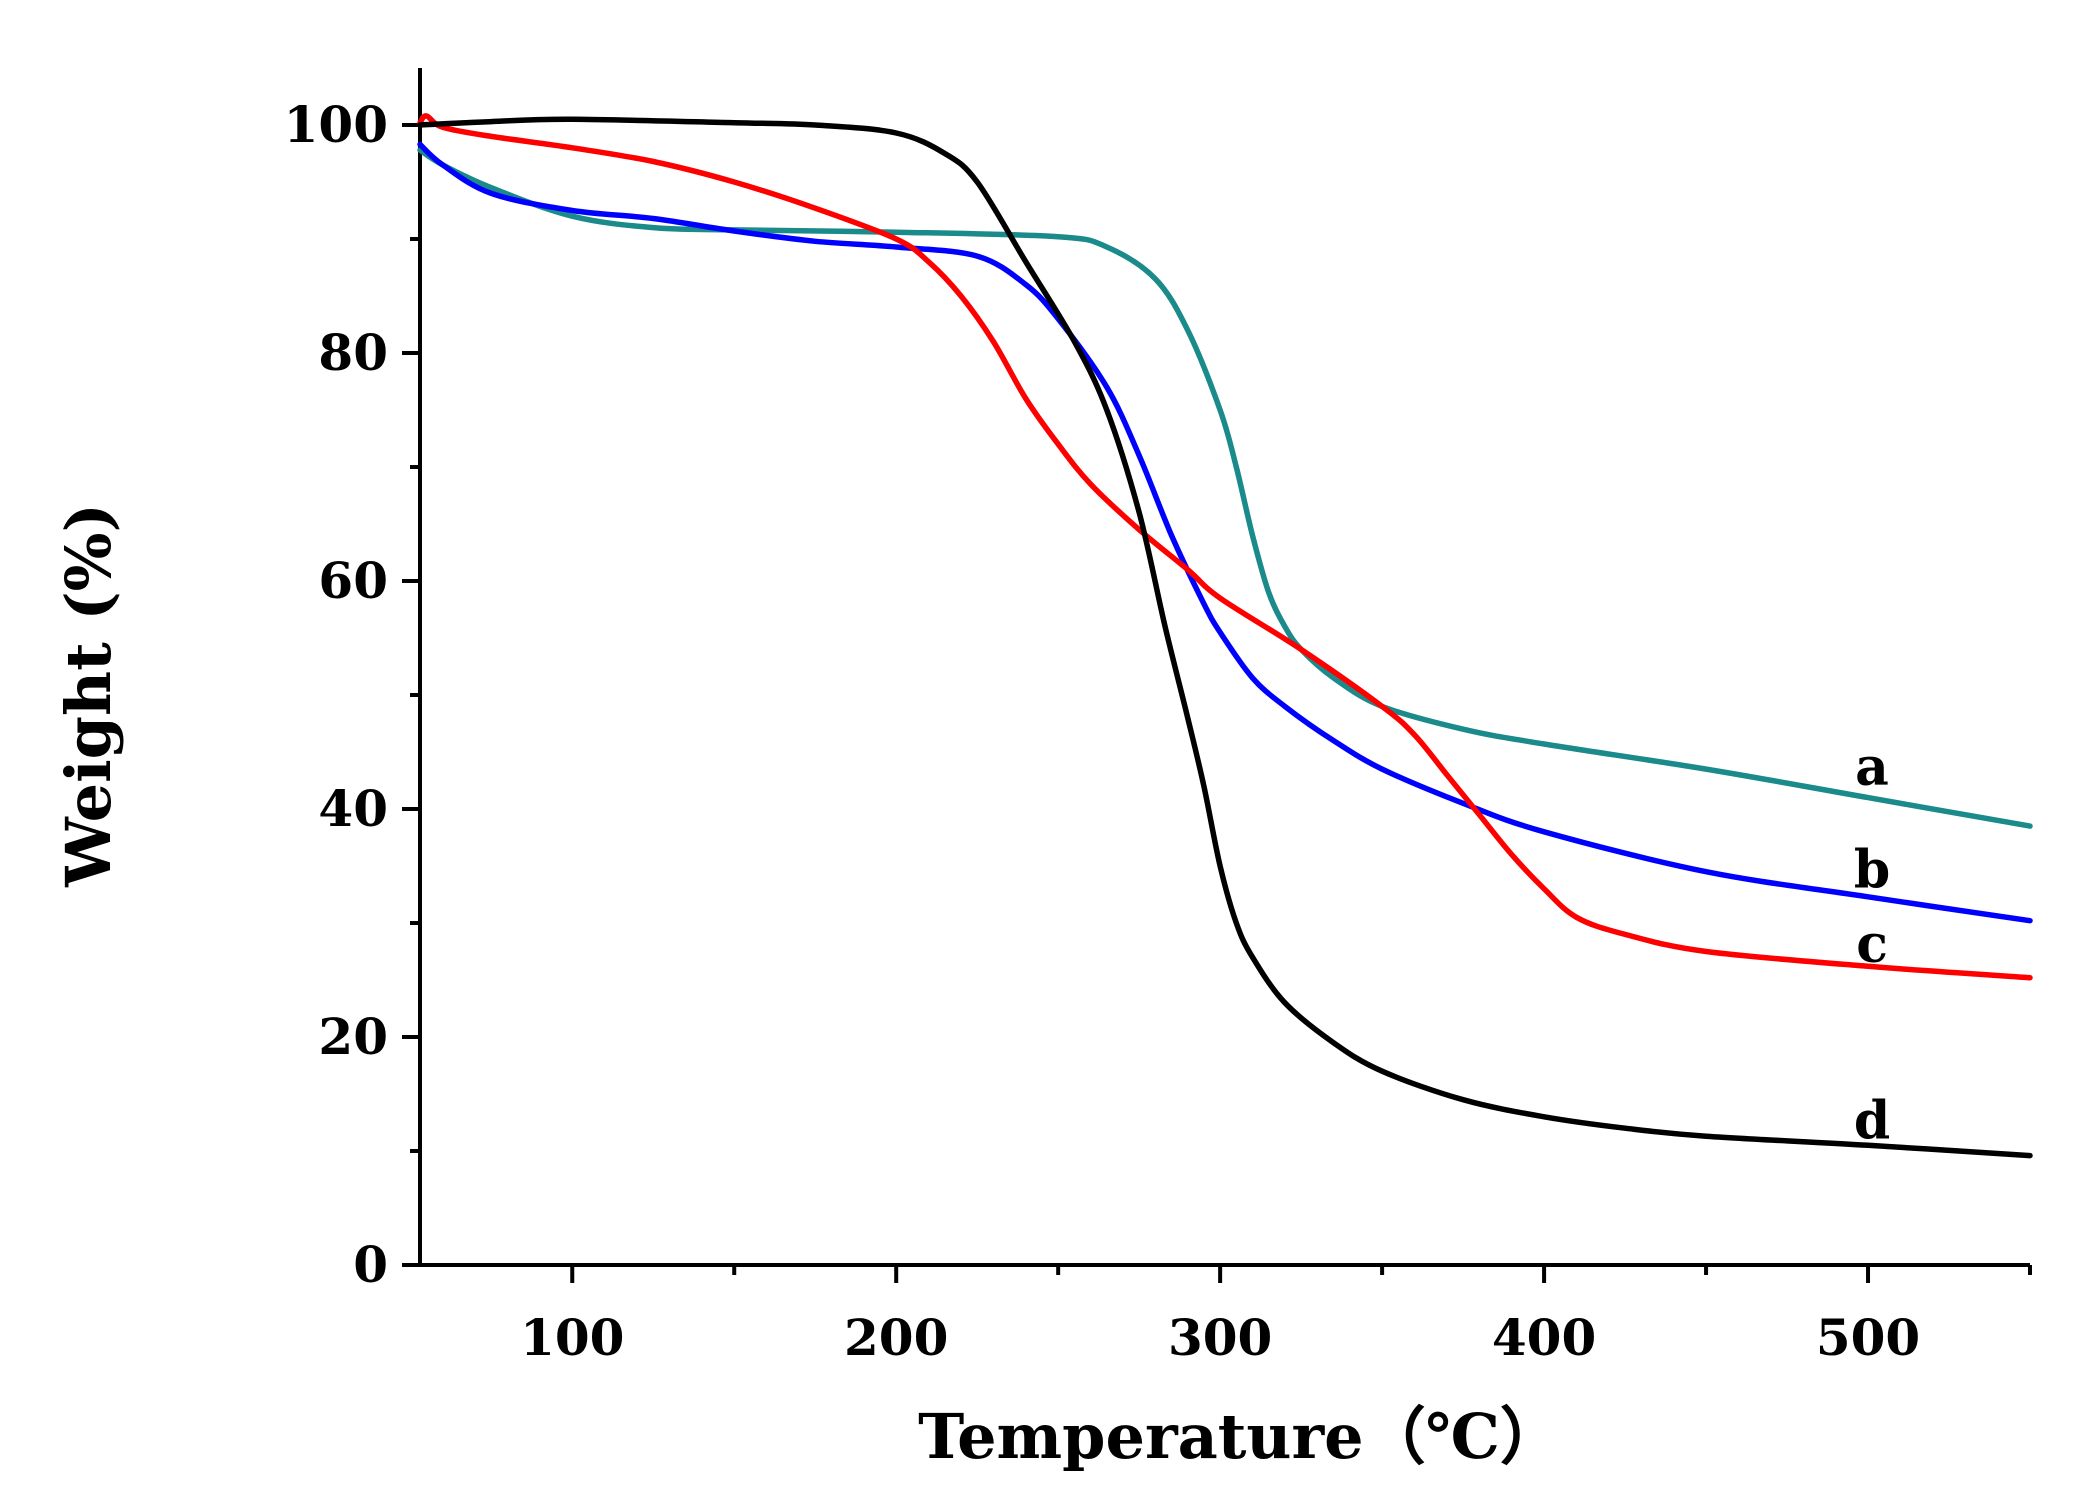 The image size is (2086, 1497). Describe the element at coordinates (1220, 1337) in the screenshot. I see `x-tick-label: 300` at that location.